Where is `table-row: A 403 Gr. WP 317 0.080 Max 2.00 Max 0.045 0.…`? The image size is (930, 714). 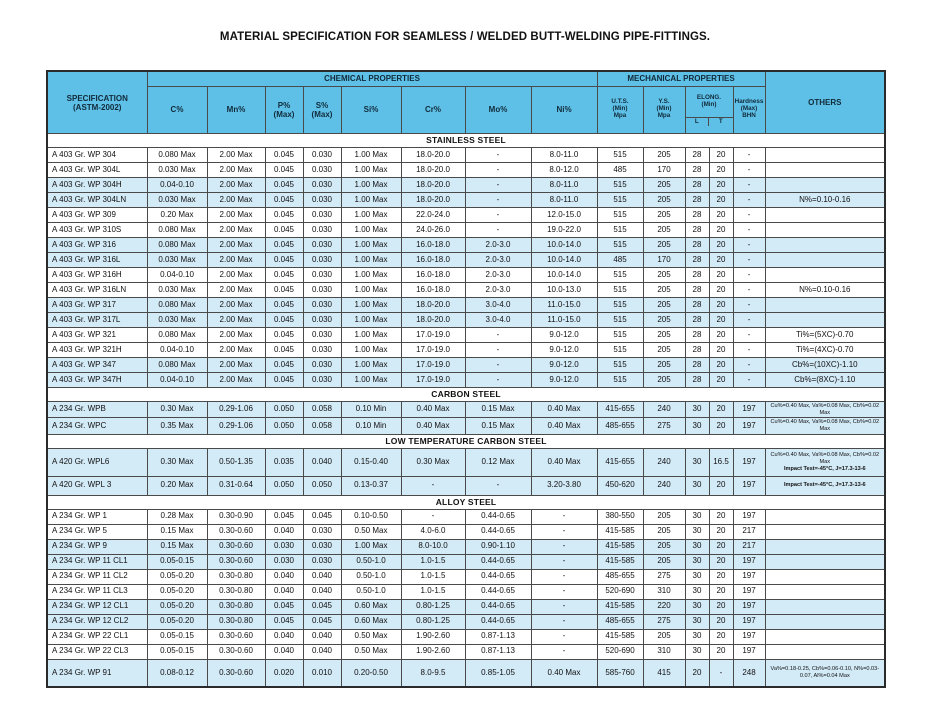 table-row: A 403 Gr. WP 317 0.080 Max 2.00 Max 0.045 0.… is located at coordinates (466, 305).